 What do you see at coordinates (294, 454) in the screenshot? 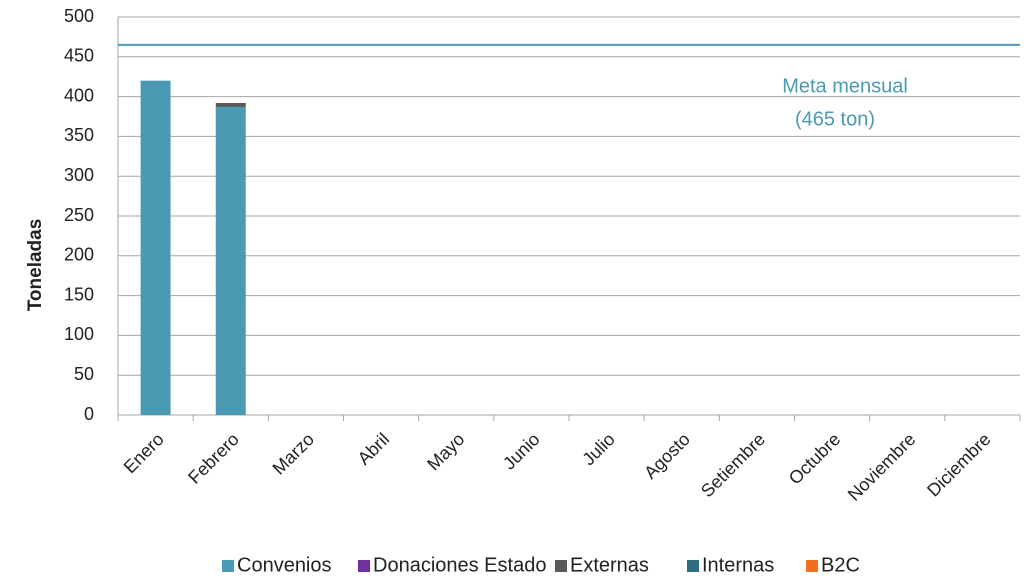
I see `x-tick-label: Marzo` at bounding box center [294, 454].